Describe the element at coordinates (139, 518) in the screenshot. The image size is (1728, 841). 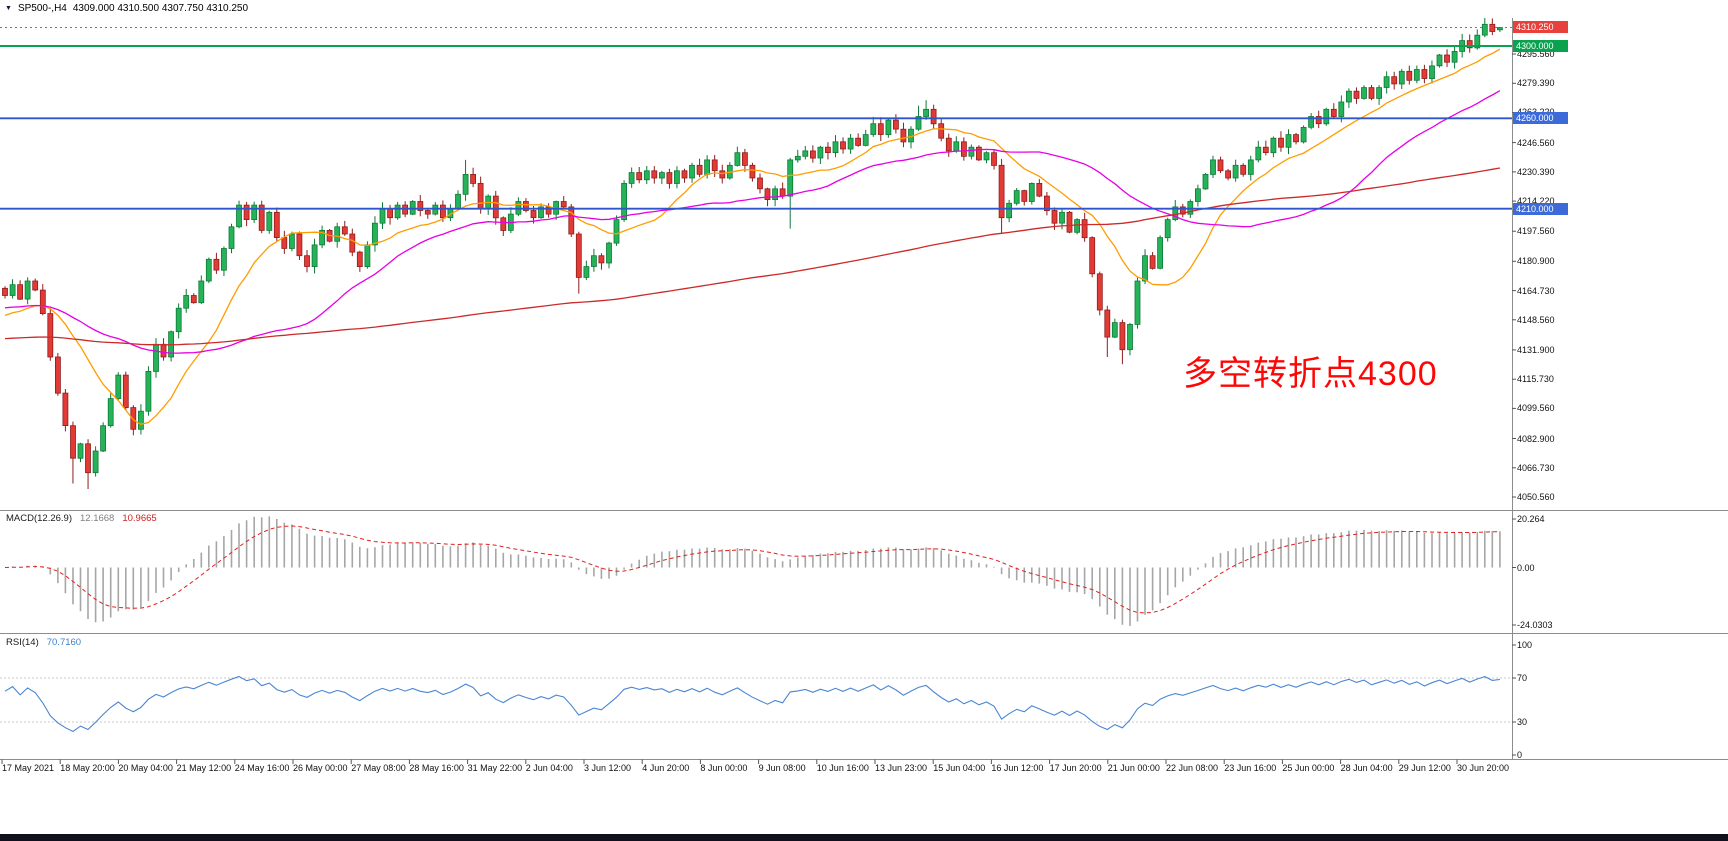
I see `macd-signal-value: 10.9665` at that location.